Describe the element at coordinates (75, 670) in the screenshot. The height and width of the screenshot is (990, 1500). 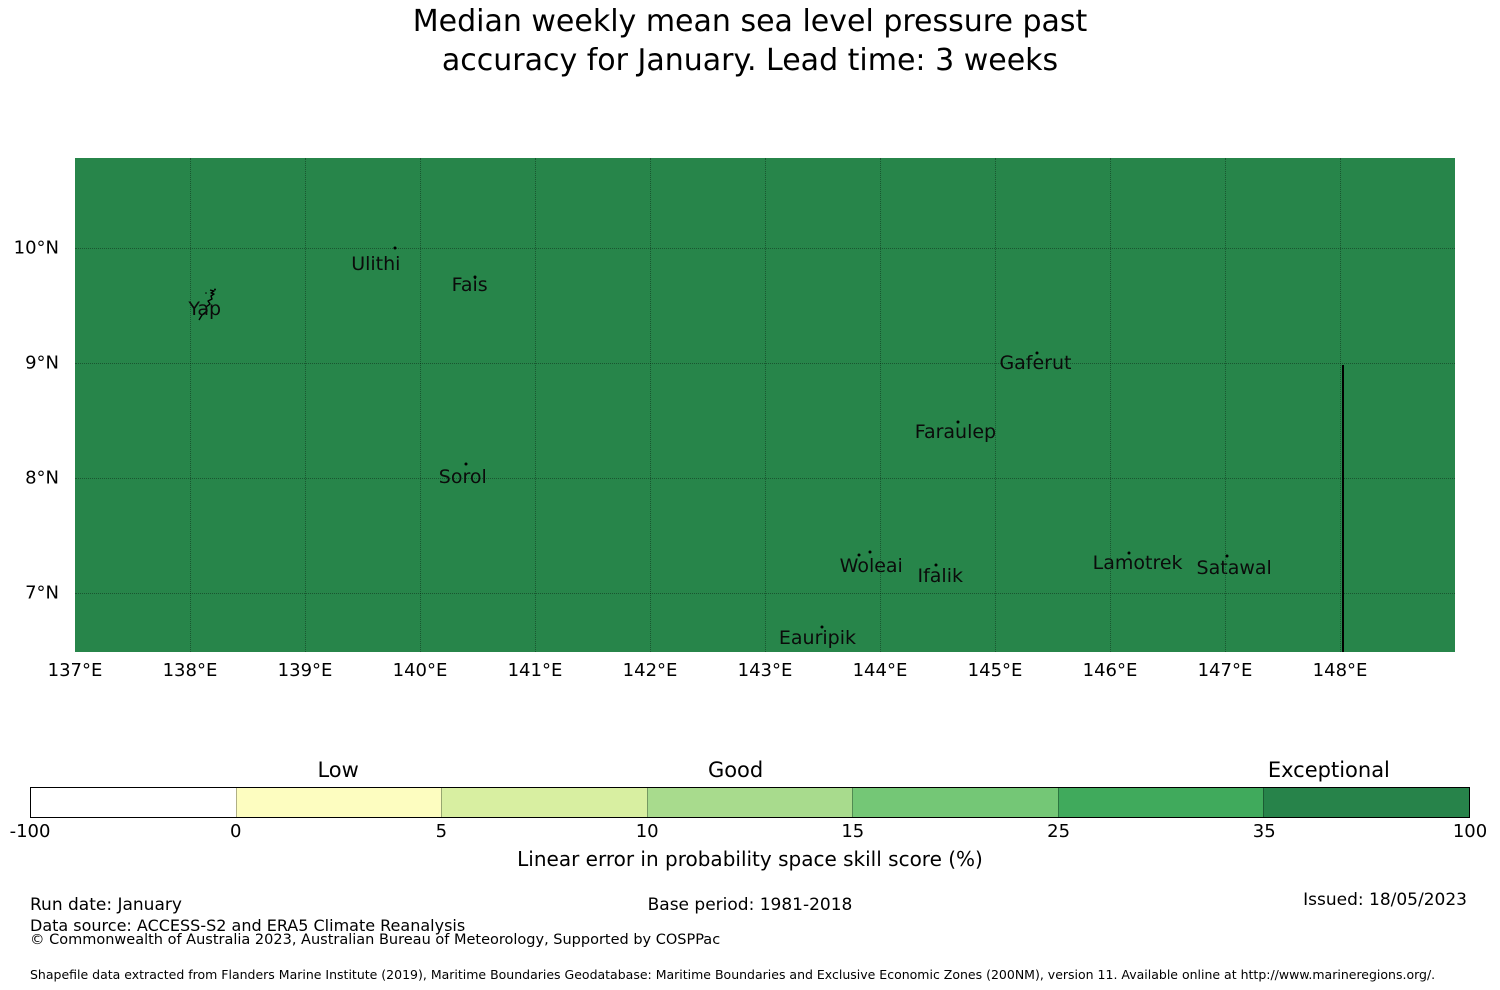
I see `x-tick-label: 137°E` at that location.